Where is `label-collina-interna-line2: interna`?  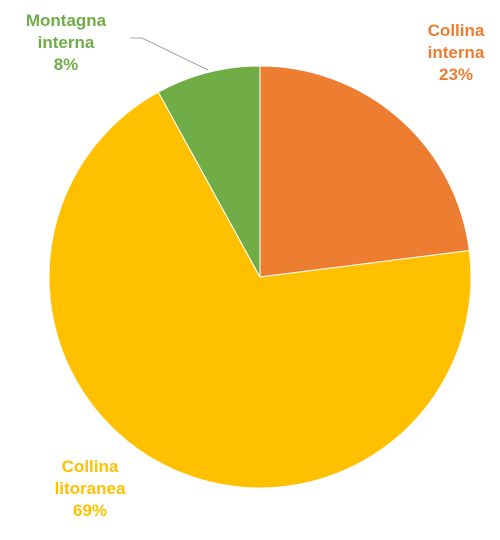 label-collina-interna-line2: interna is located at coordinates (456, 52).